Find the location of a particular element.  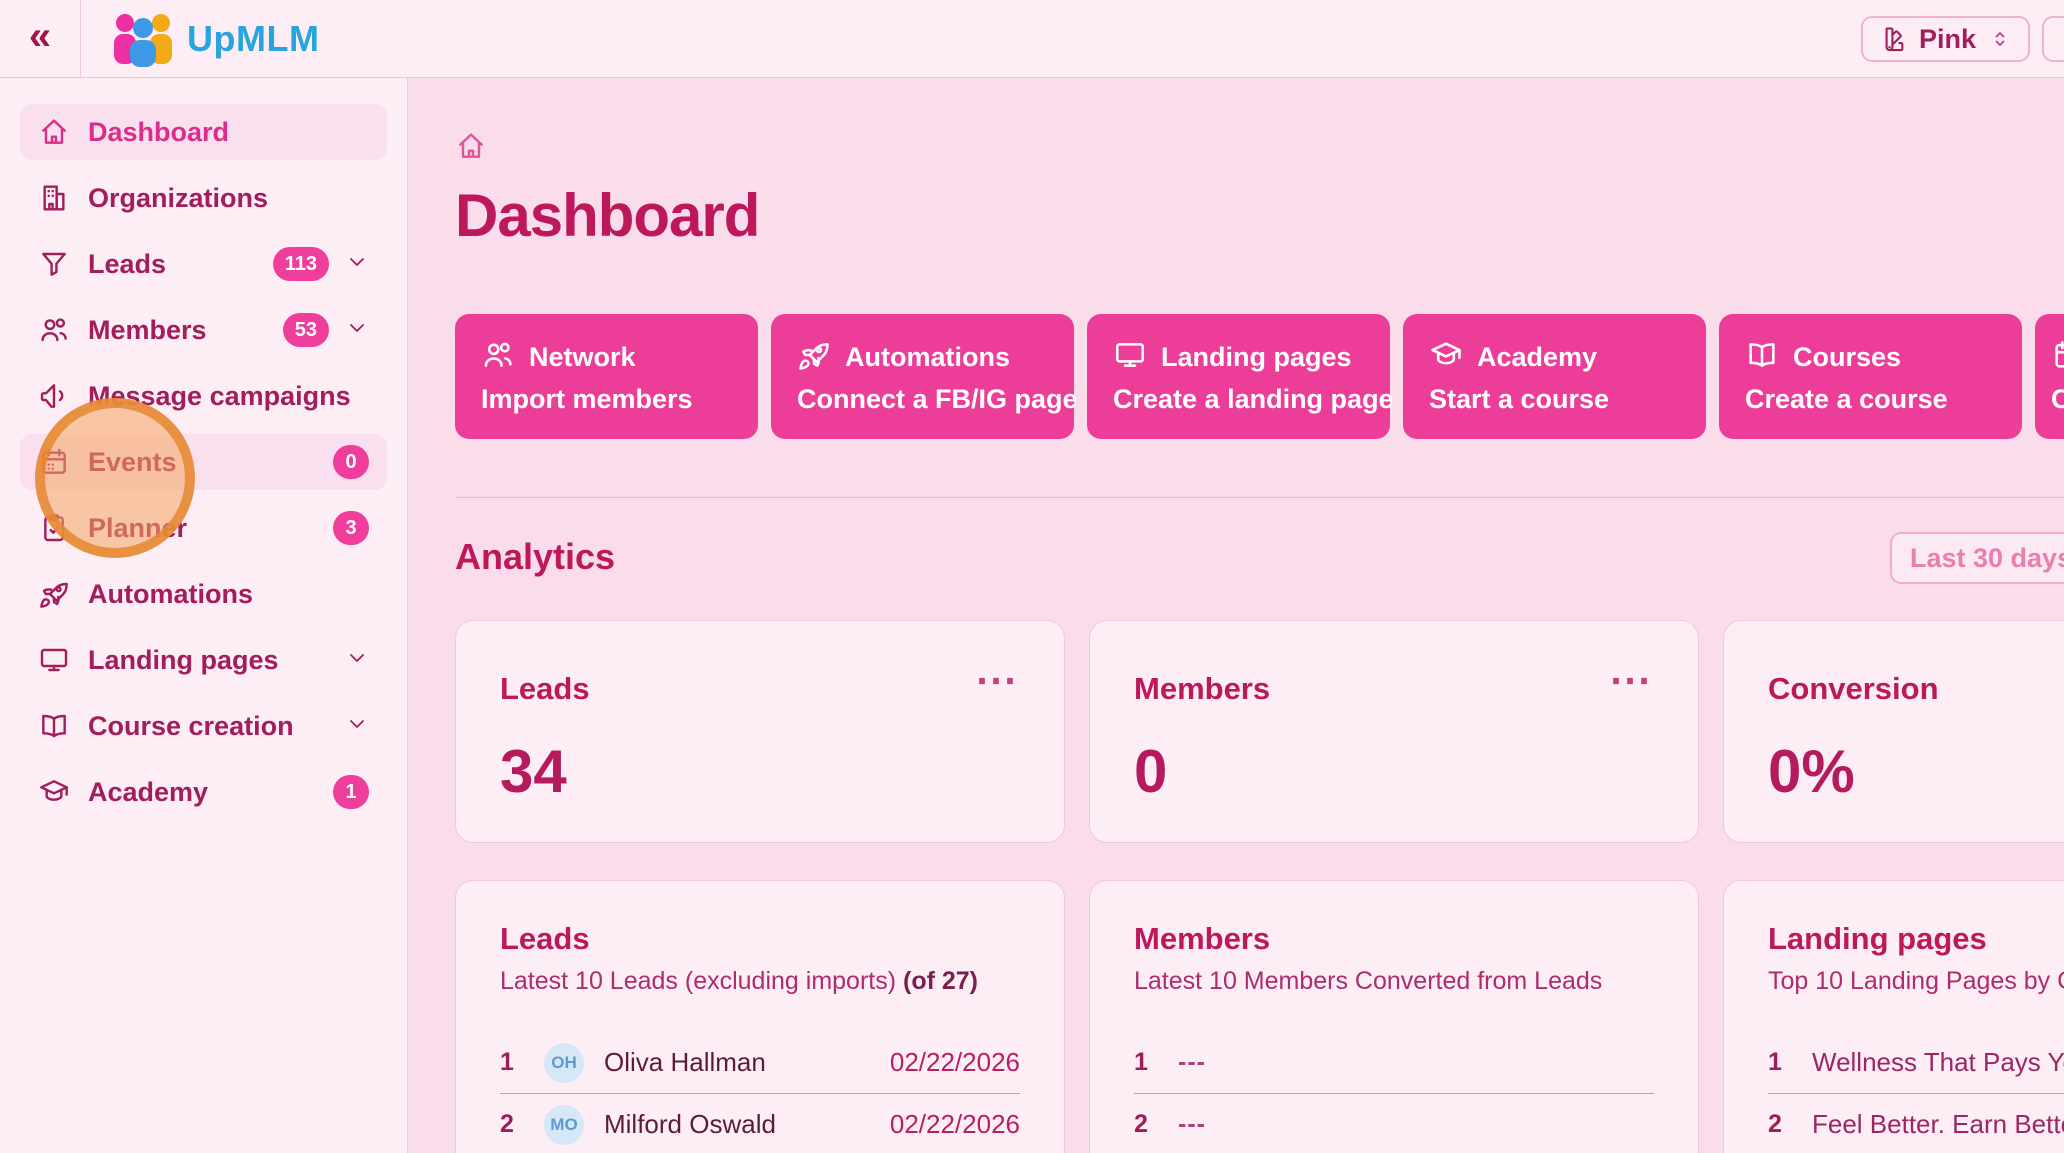

analytics-heading: Analytics is located at coordinates (535, 556).